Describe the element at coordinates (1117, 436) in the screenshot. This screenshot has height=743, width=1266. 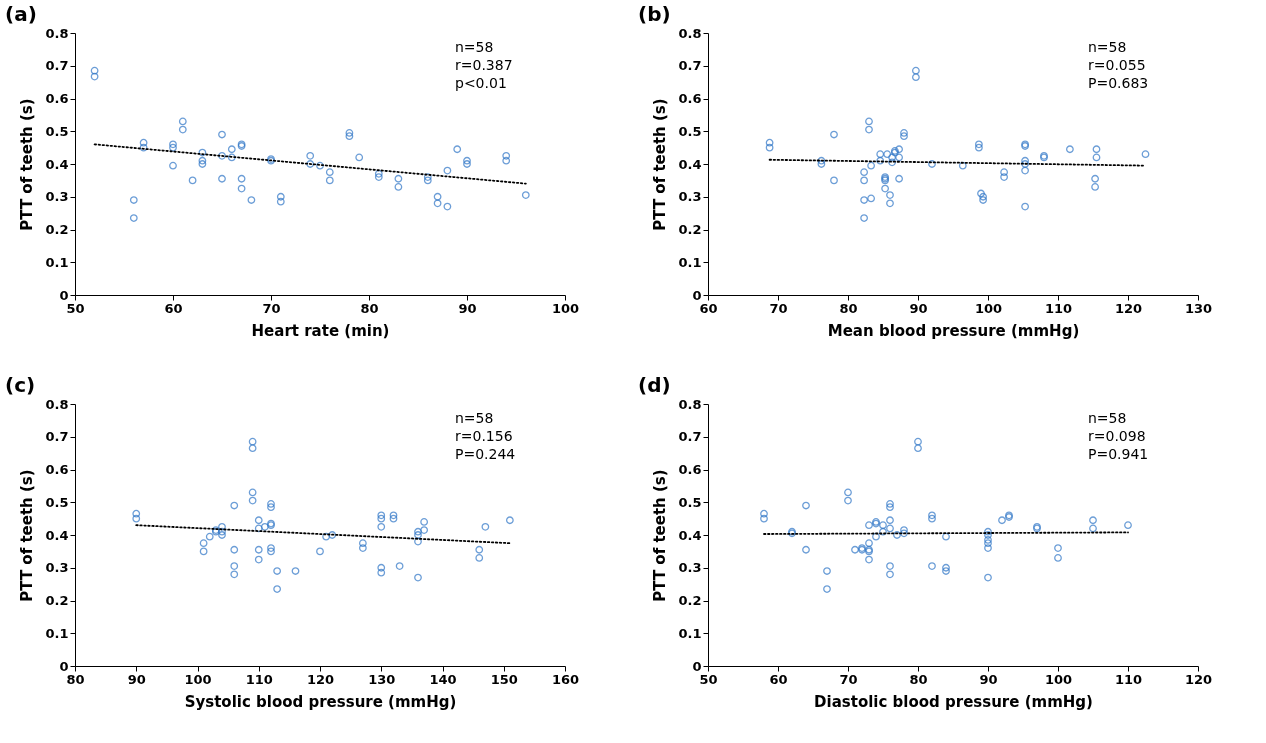
I see `annotation: r=0.098` at that location.